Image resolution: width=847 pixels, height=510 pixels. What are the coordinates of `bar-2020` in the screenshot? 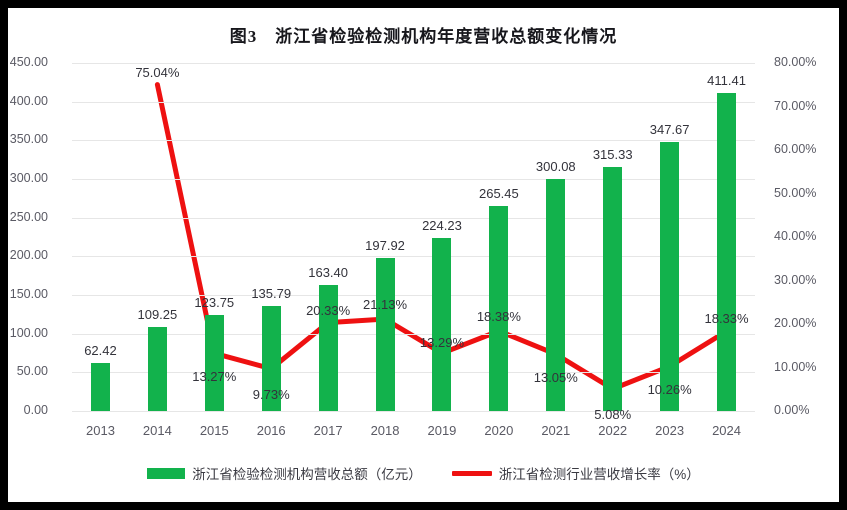 It's located at (499, 308).